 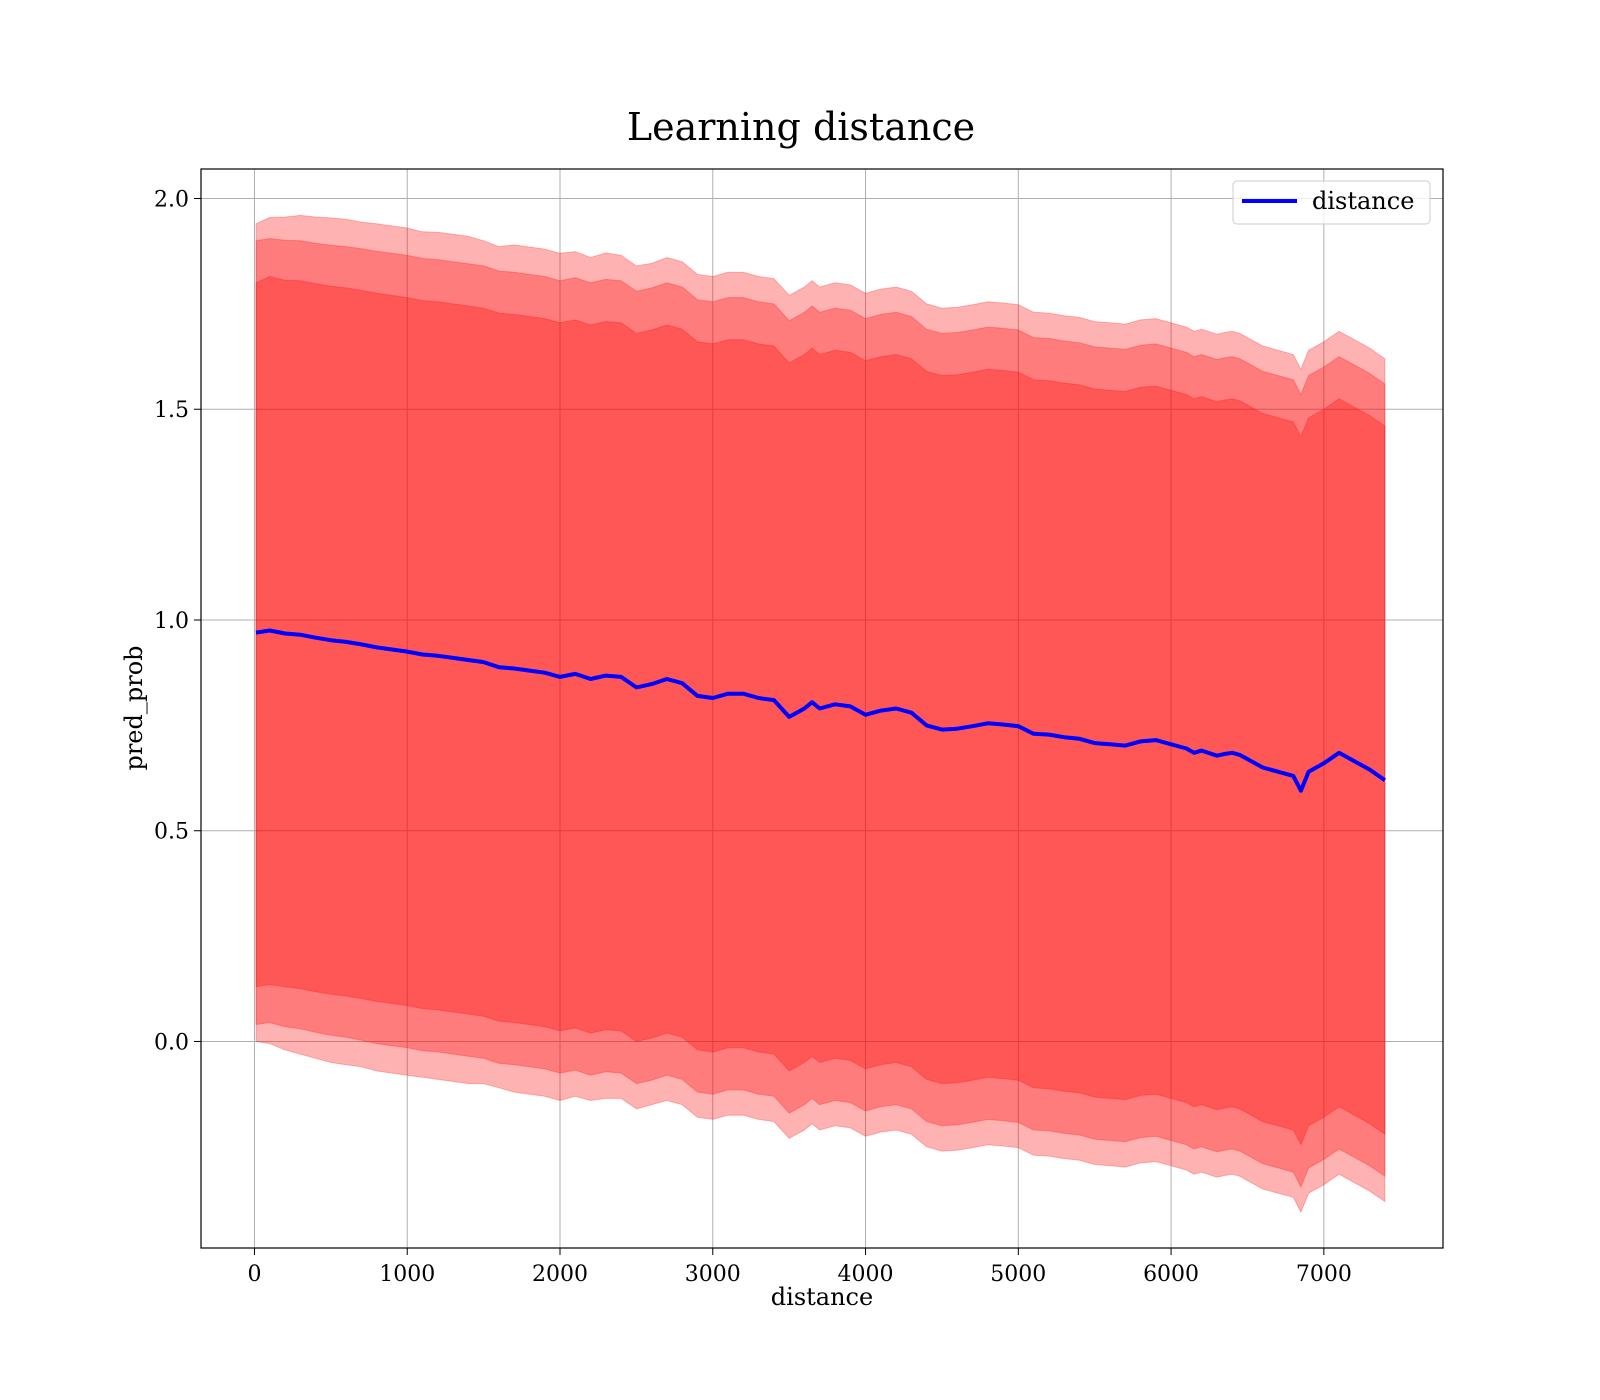 I want to click on series-lines, so click(x=821, y=710).